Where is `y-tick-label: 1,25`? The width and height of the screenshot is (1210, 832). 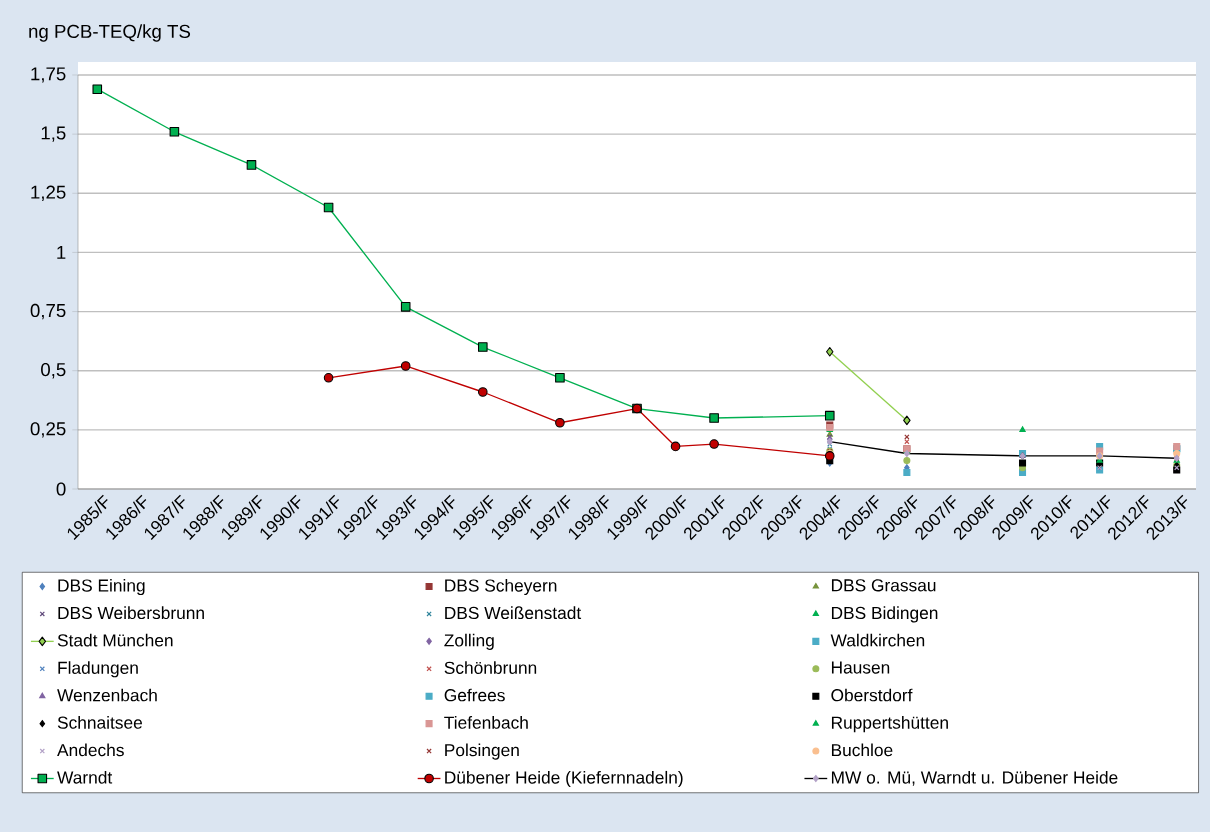
y-tick-label: 1,25 is located at coordinates (48, 193).